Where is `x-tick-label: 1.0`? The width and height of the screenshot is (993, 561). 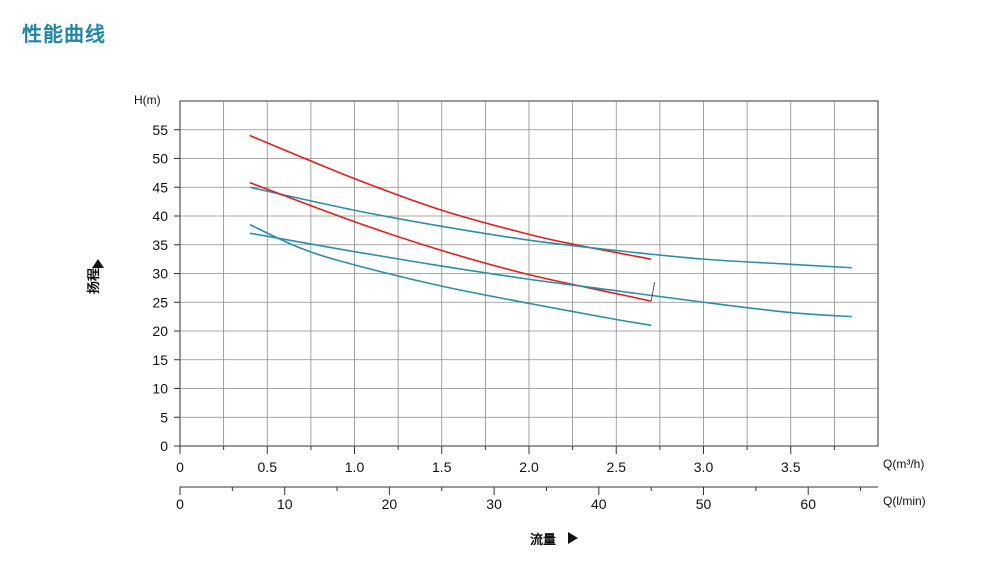
x-tick-label: 1.0 is located at coordinates (355, 467).